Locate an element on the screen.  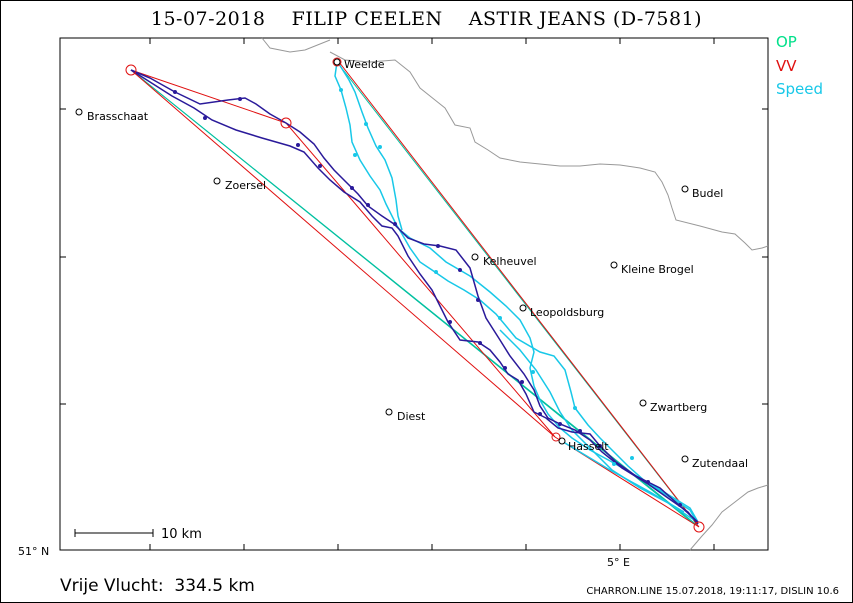
town-kelheuvel: Kelheuvel is located at coordinates (510, 261).